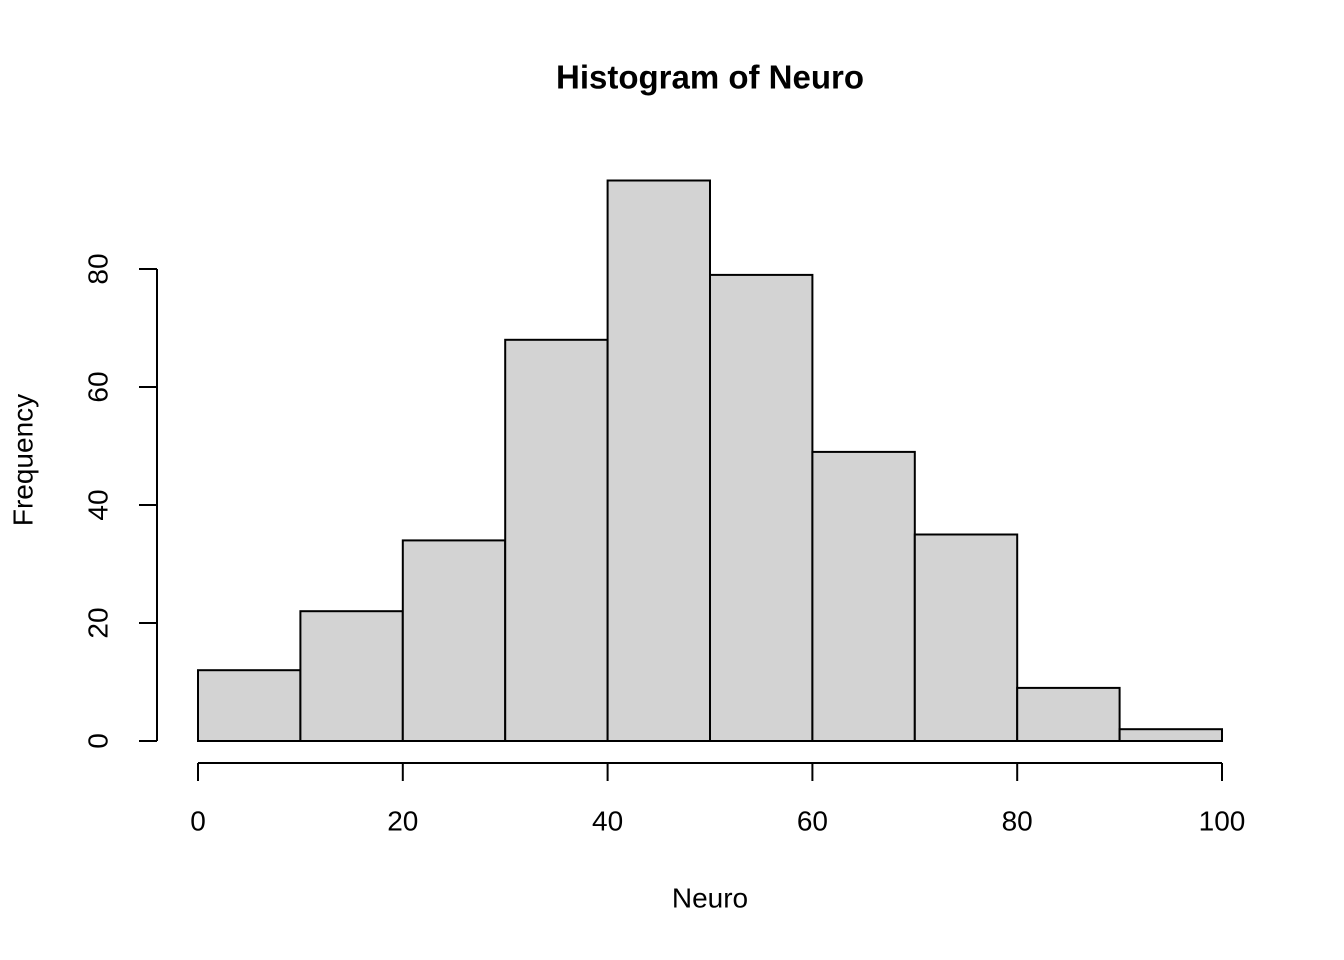 The width and height of the screenshot is (1344, 960). What do you see at coordinates (22, 460) in the screenshot?
I see `y-axis-label: Frequency` at bounding box center [22, 460].